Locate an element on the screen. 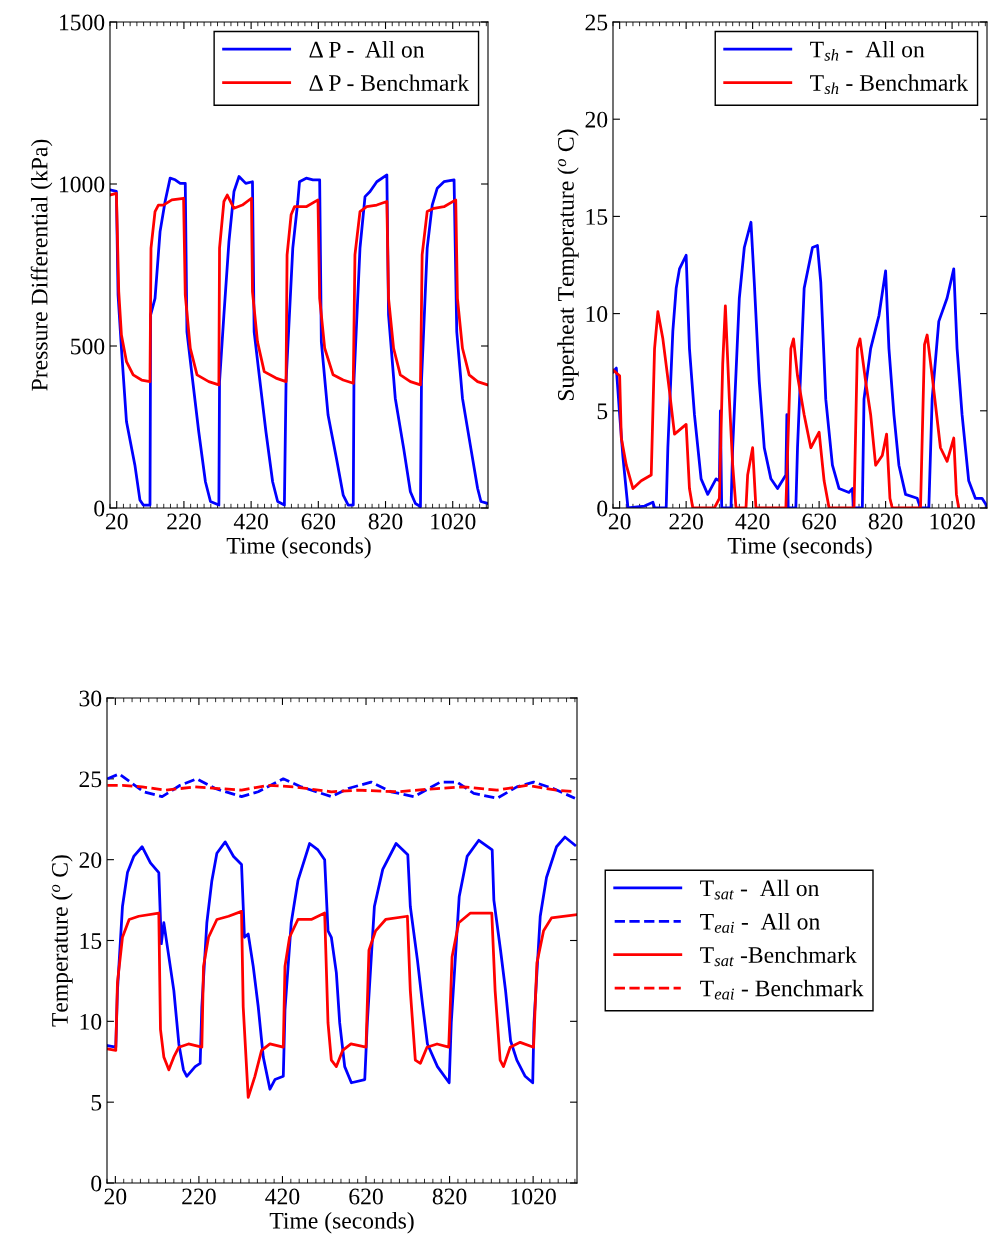 Image resolution: width=990 pixels, height=1251 pixels. y-axis-title: Superheat Temperature ($^{o}$ C) is located at coordinates (568, 265).